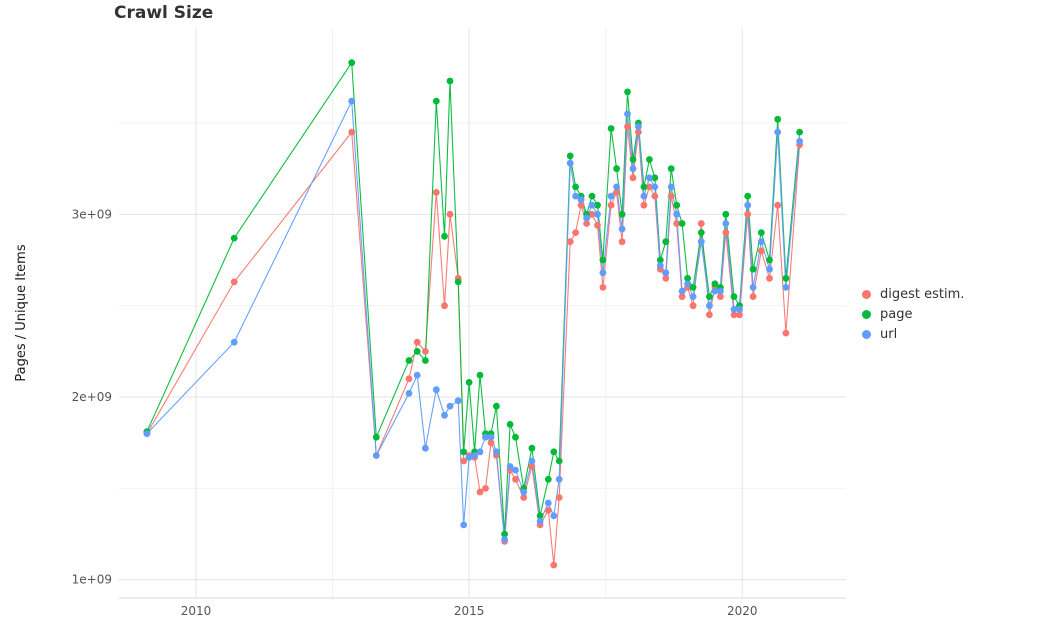  Describe the element at coordinates (92, 214) in the screenshot. I see `svg-text: 3e+09` at that location.